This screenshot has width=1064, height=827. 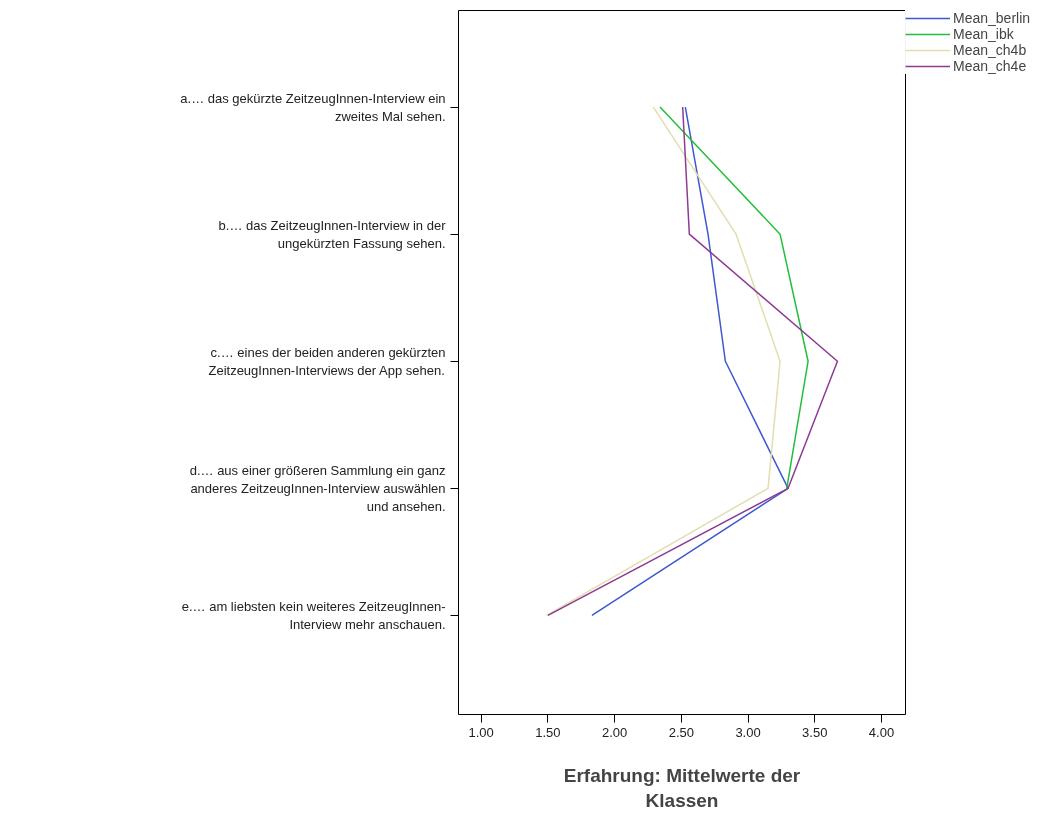 What do you see at coordinates (317, 488) in the screenshot?
I see `y-tick-label: d.… aus einer größeren Sammlung ein ganz anderes ZeitzeugInnen-Interview auswählen und ansehen.` at bounding box center [317, 488].